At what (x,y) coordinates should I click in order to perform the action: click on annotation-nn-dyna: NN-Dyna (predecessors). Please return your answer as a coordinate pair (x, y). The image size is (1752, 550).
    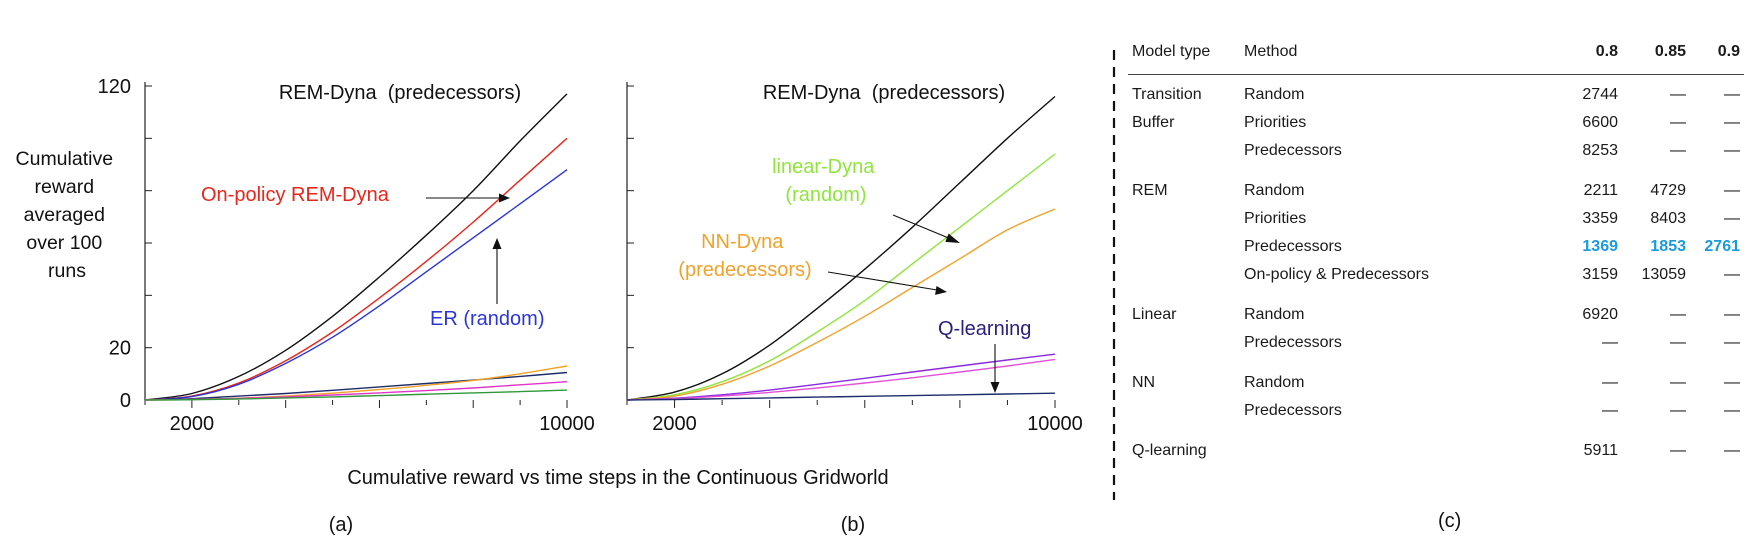
    Looking at the image, I should click on (744, 256).